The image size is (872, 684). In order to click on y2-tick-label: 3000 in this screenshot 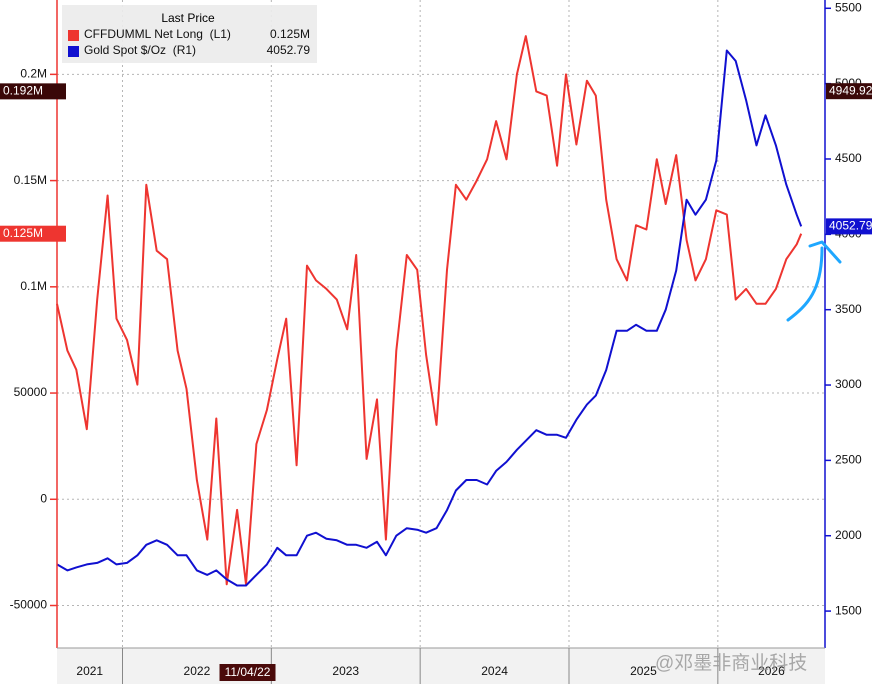, I will do `click(848, 384)`.